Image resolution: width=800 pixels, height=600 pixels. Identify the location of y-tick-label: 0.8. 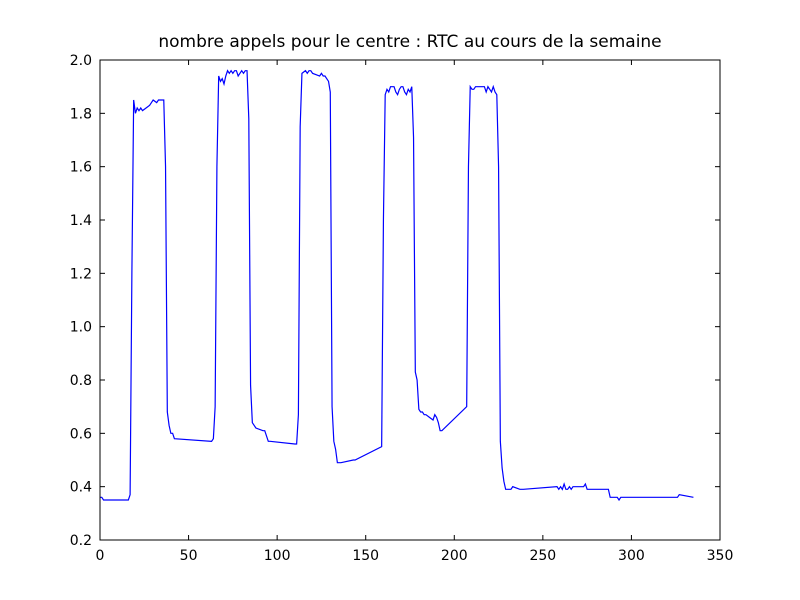
(81, 381).